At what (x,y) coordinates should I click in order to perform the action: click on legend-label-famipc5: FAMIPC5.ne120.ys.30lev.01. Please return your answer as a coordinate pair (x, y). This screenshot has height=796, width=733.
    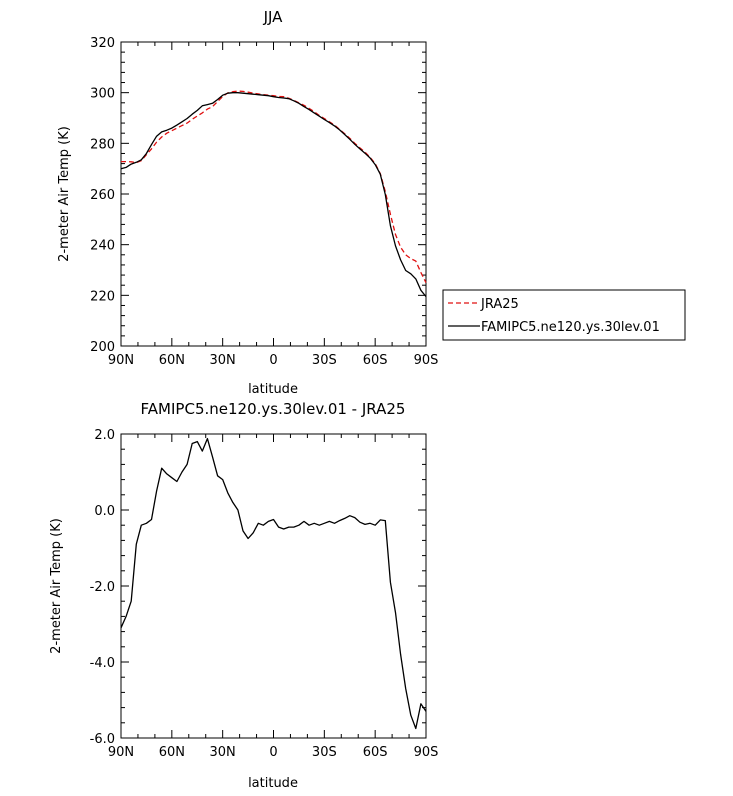
    Looking at the image, I should click on (570, 327).